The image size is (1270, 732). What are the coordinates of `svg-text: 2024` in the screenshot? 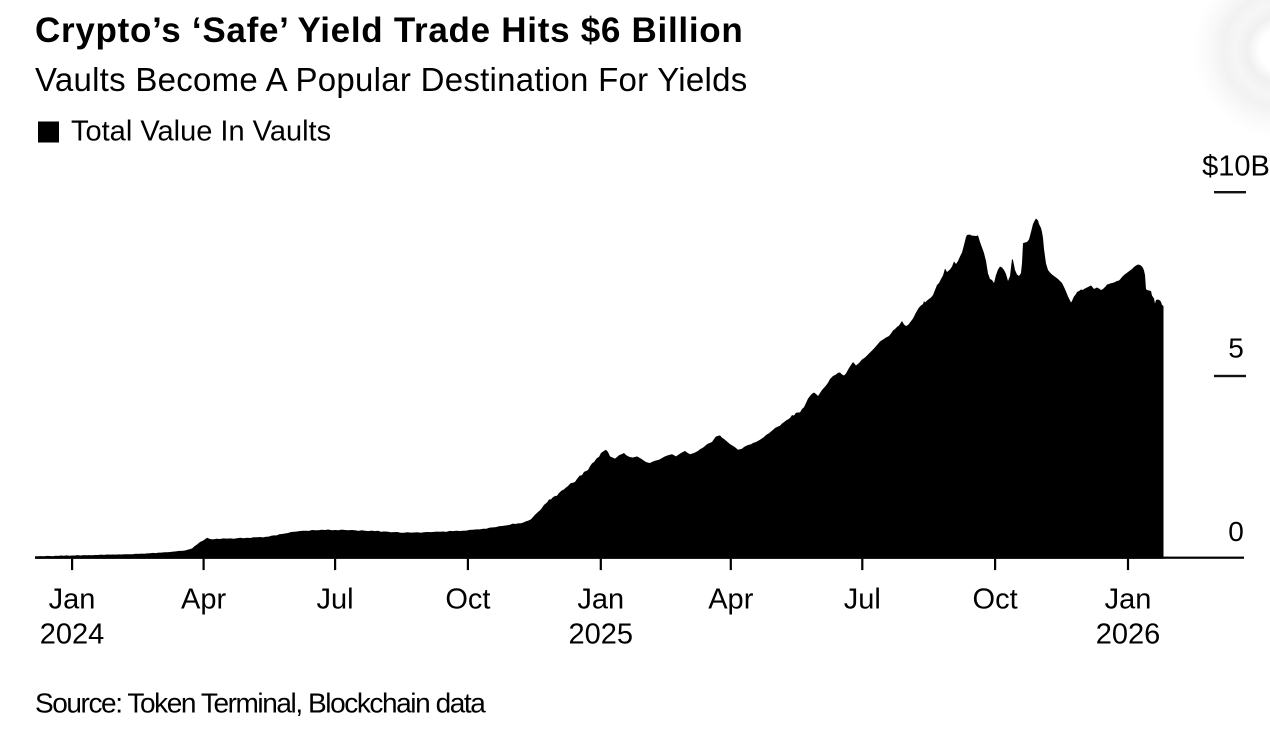 It's located at (72, 635).